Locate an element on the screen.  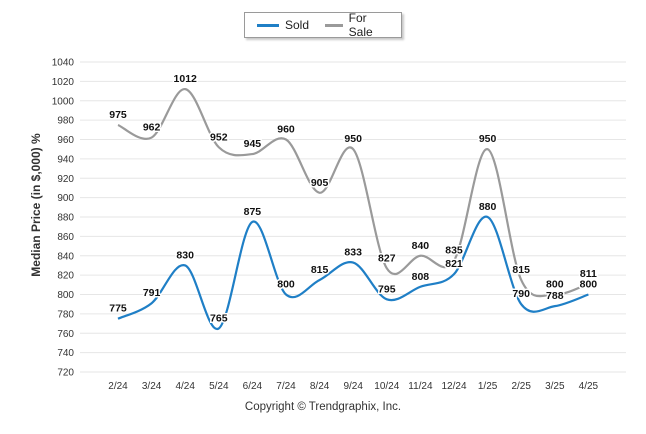
data-label-sold: 795 is located at coordinates (387, 289).